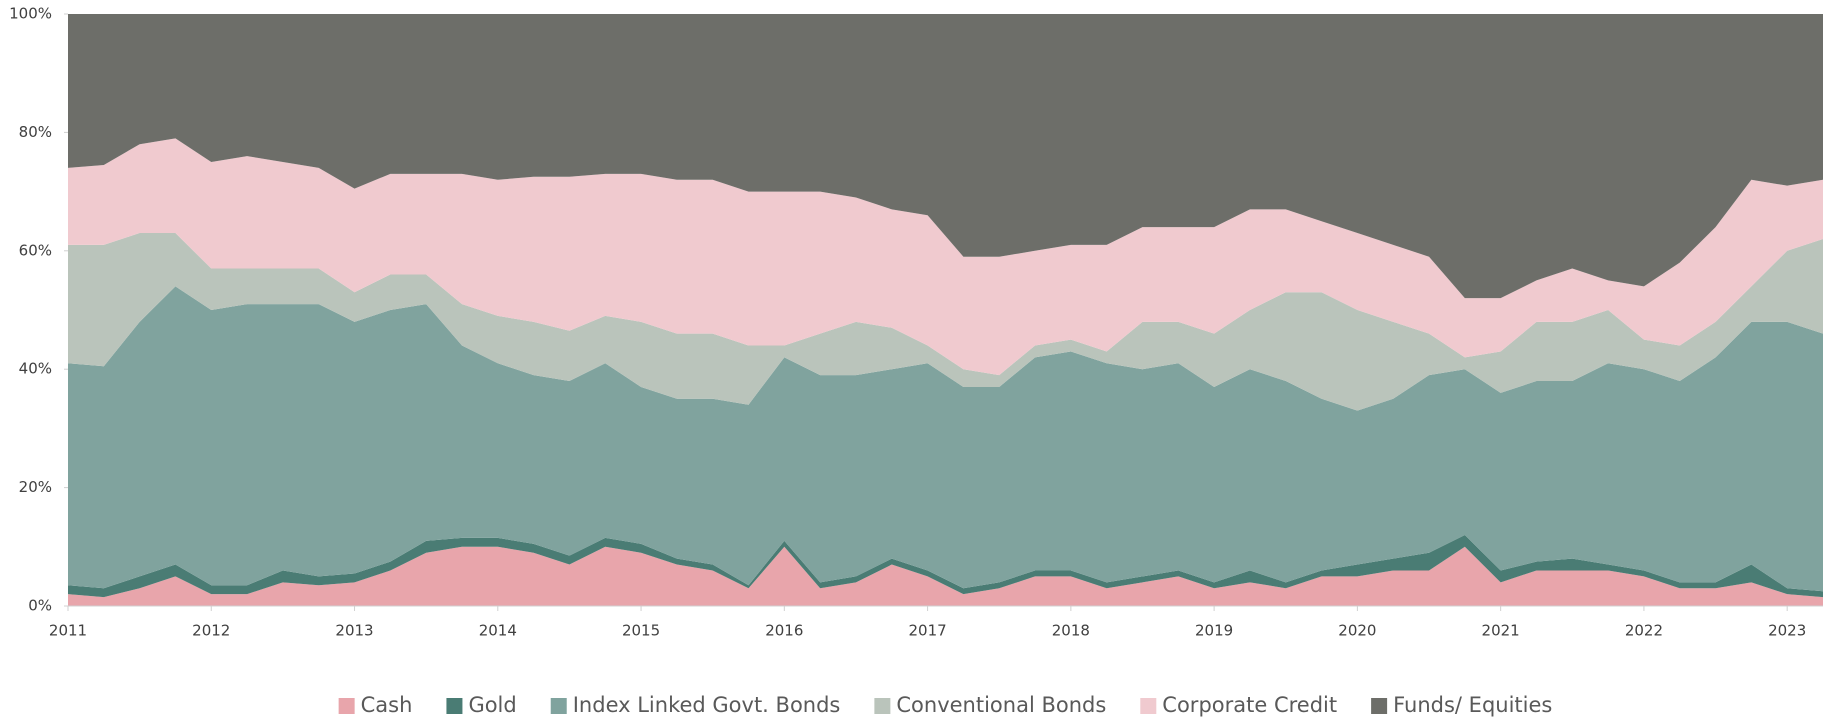 The height and width of the screenshot is (719, 1840). I want to click on y-tick-label: 0%, so click(40, 606).